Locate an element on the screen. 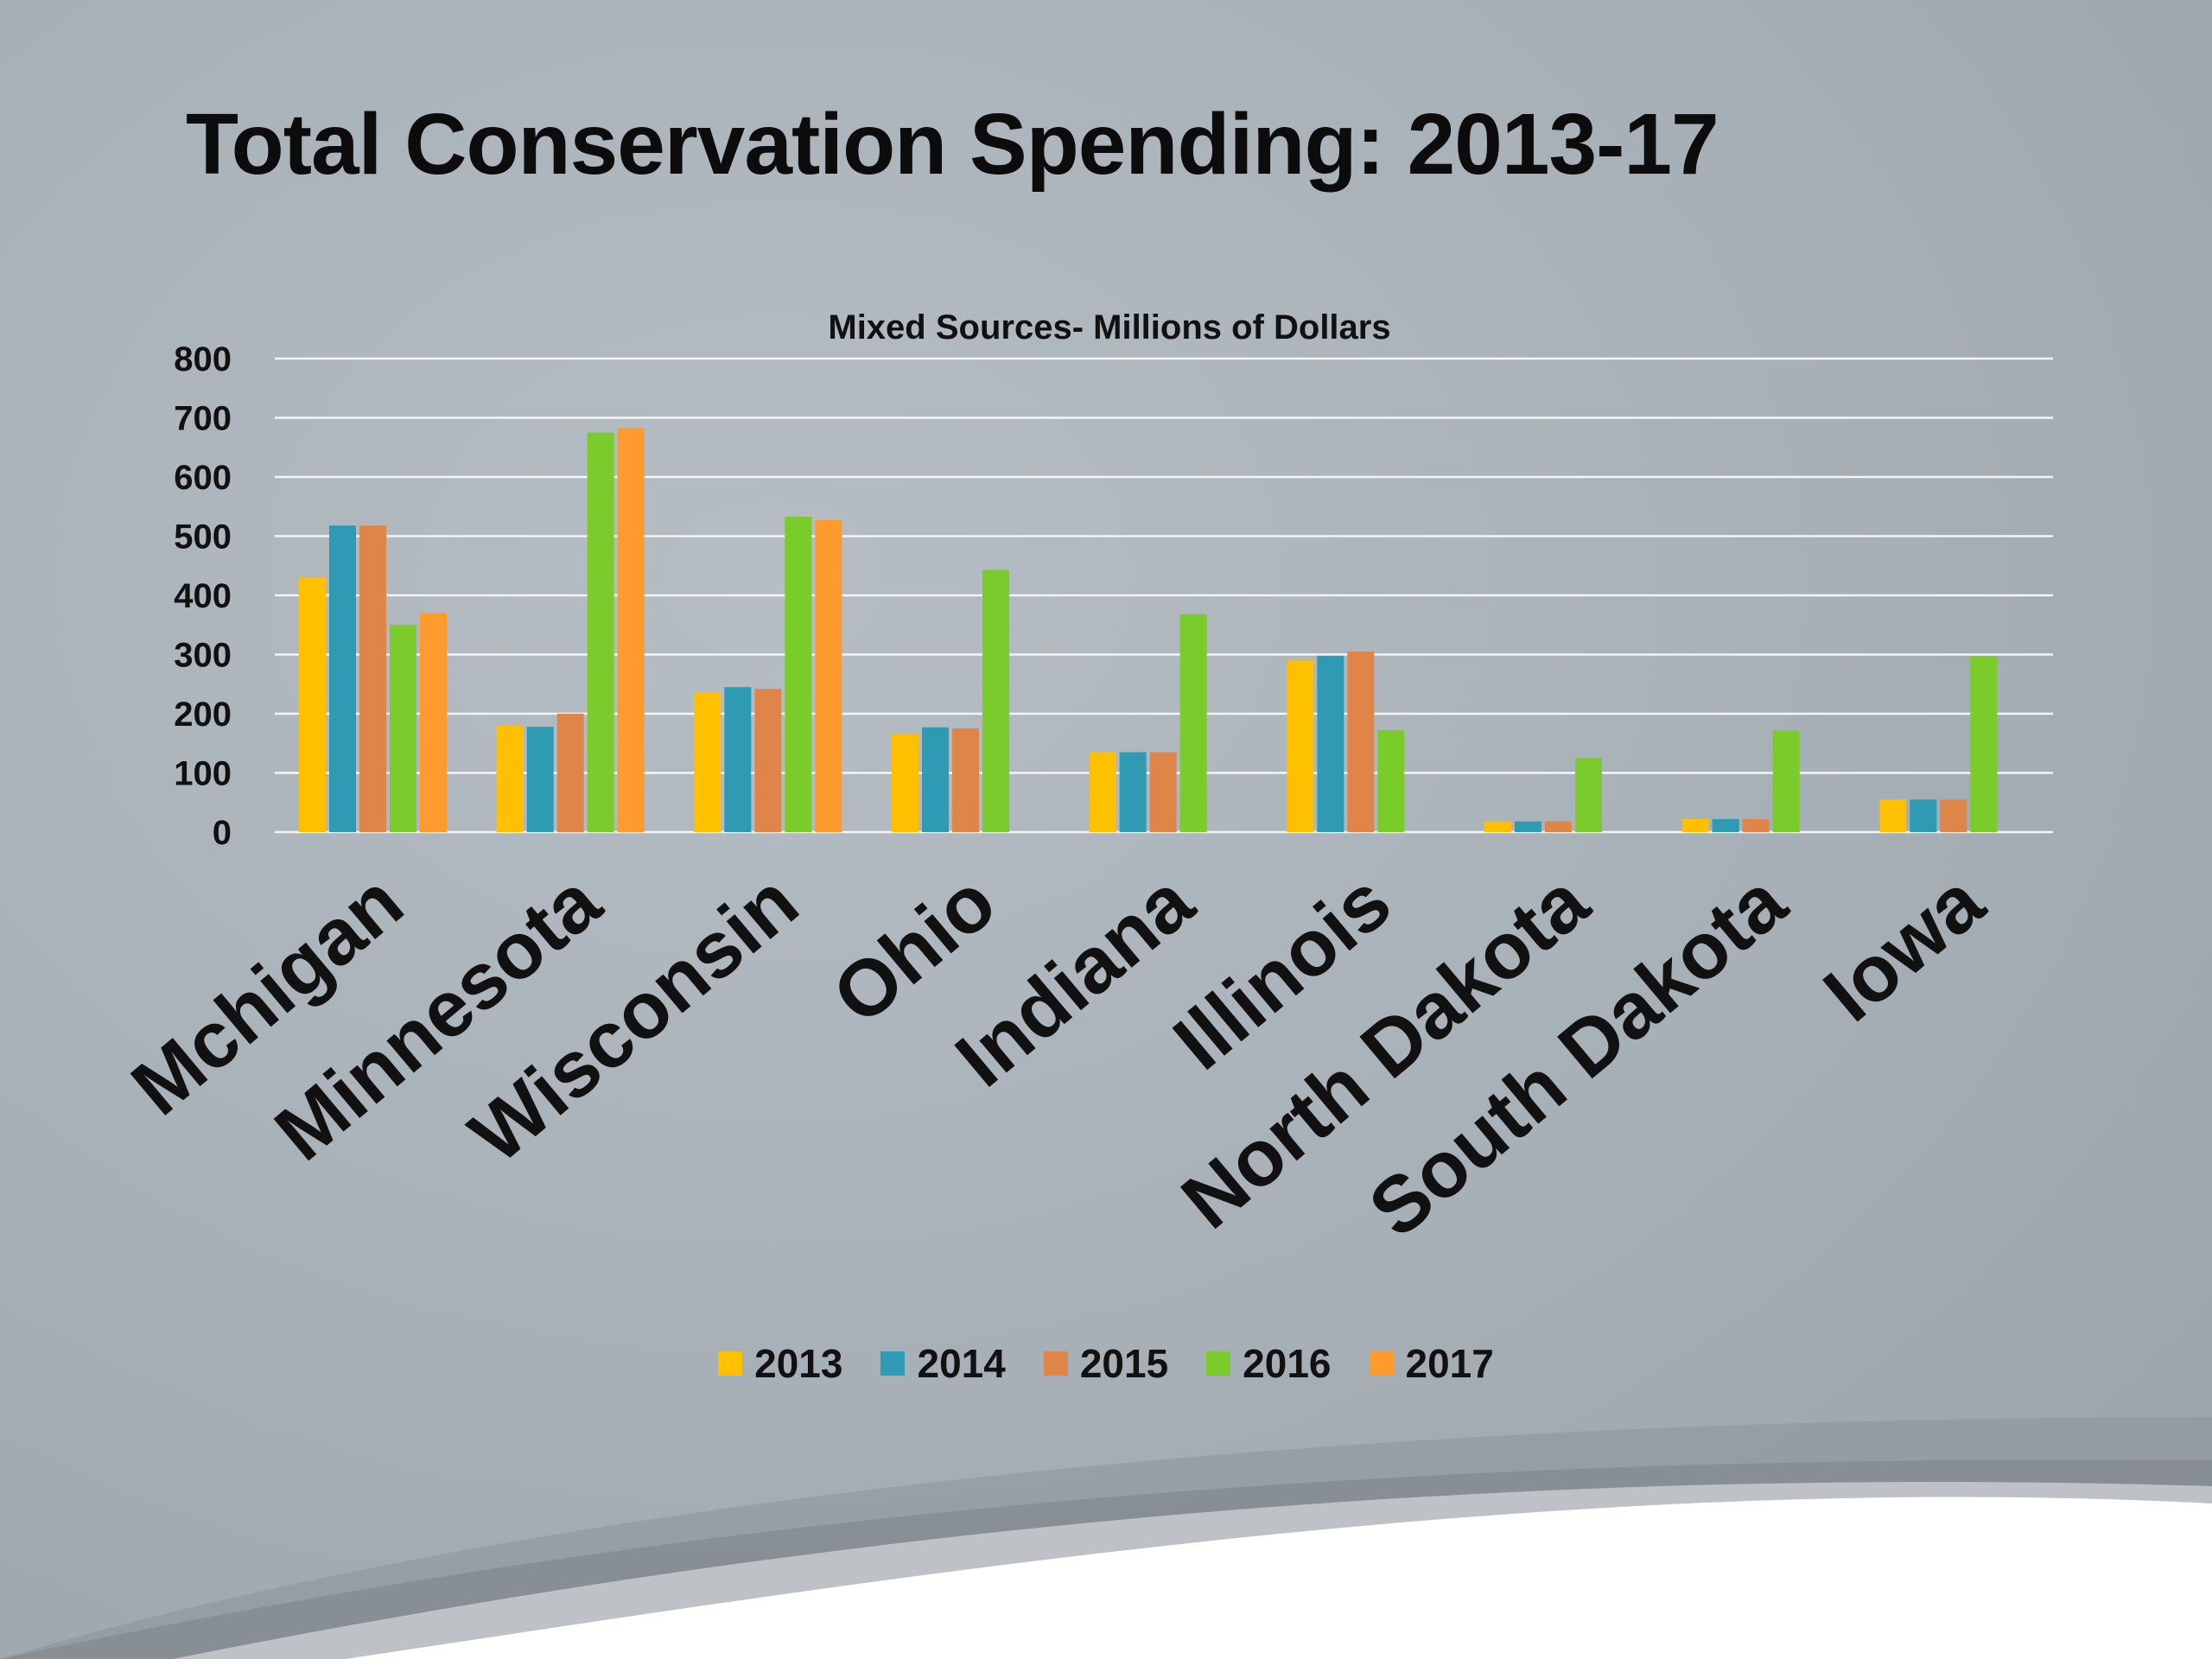 Image resolution: width=2212 pixels, height=1659 pixels. bar-2013-minnesota is located at coordinates (510, 778).